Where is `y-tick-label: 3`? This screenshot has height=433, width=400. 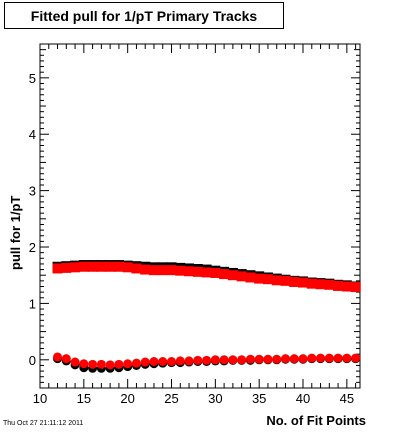
y-tick-label: 3 is located at coordinates (32, 191).